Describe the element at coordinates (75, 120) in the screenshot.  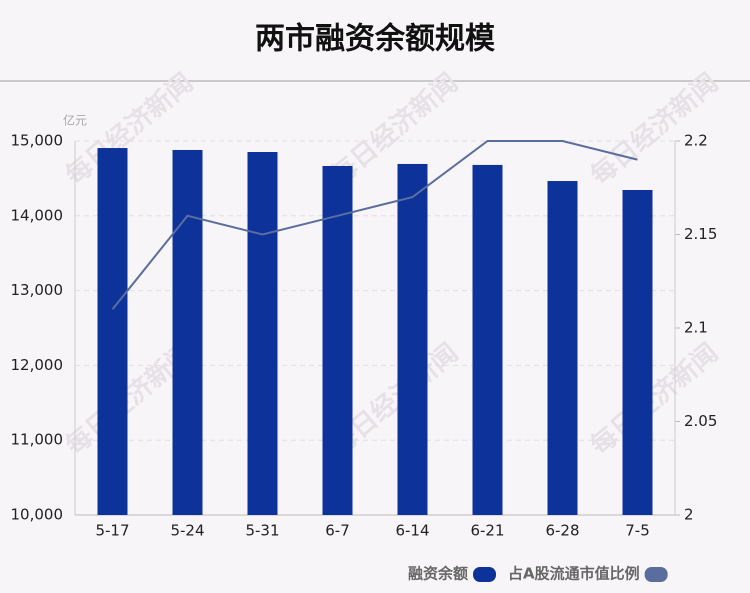
I see `unit-label: 亿元` at that location.